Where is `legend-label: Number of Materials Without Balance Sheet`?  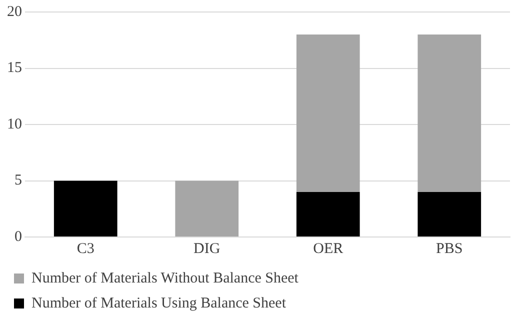
legend-label: Number of Materials Without Balance Sheet is located at coordinates (166, 278).